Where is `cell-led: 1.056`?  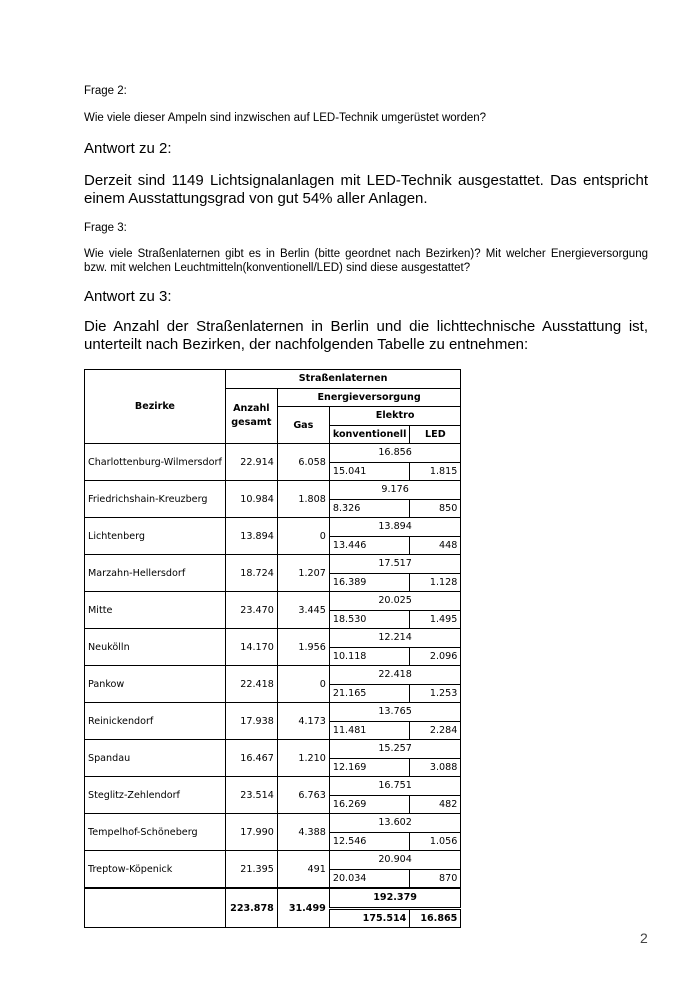 cell-led: 1.056 is located at coordinates (435, 841).